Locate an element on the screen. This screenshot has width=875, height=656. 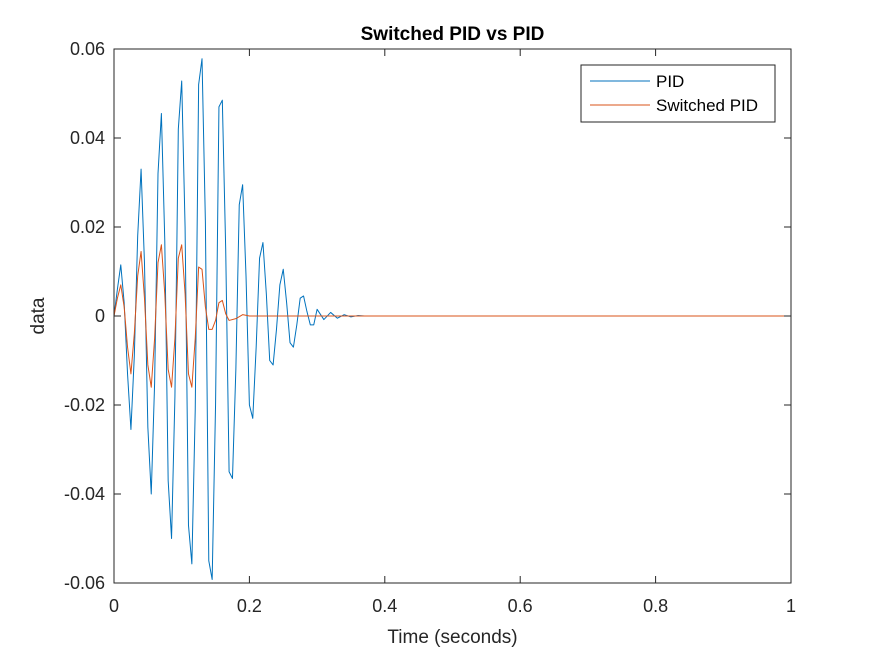
legend-box is located at coordinates (678, 93).